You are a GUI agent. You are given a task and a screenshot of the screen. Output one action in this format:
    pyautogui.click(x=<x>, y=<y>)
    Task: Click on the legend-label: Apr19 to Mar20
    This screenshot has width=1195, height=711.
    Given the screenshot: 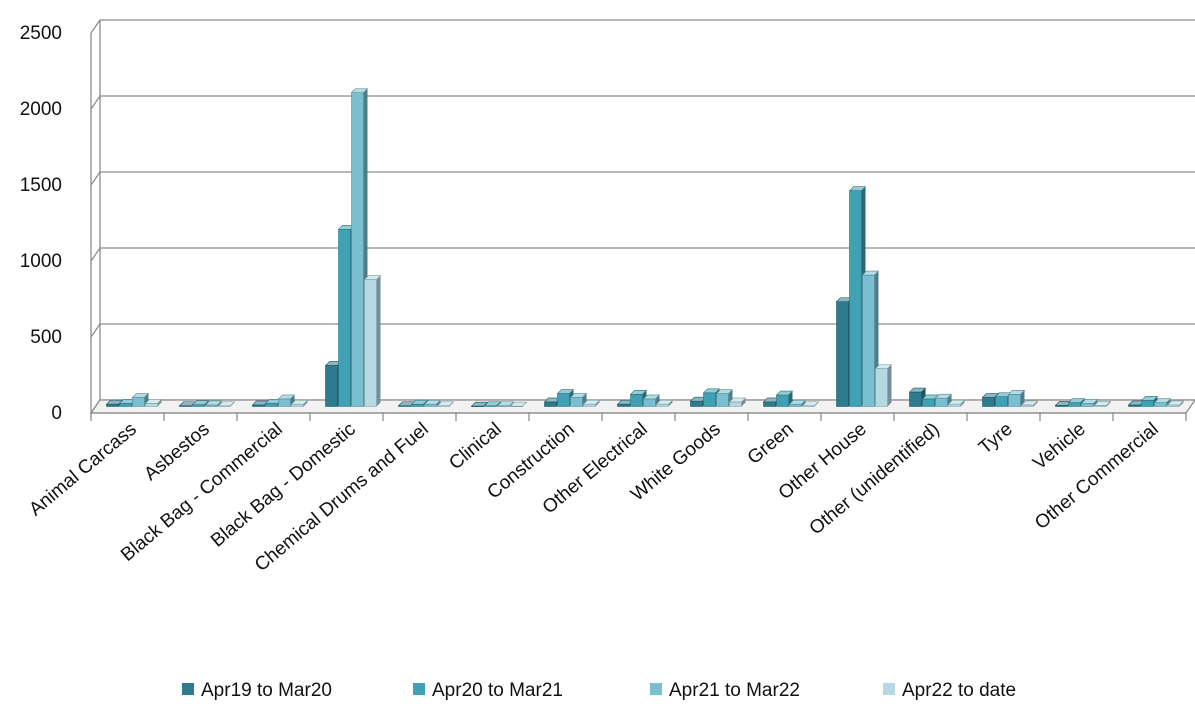 What is the action you would take?
    pyautogui.click(x=266, y=690)
    